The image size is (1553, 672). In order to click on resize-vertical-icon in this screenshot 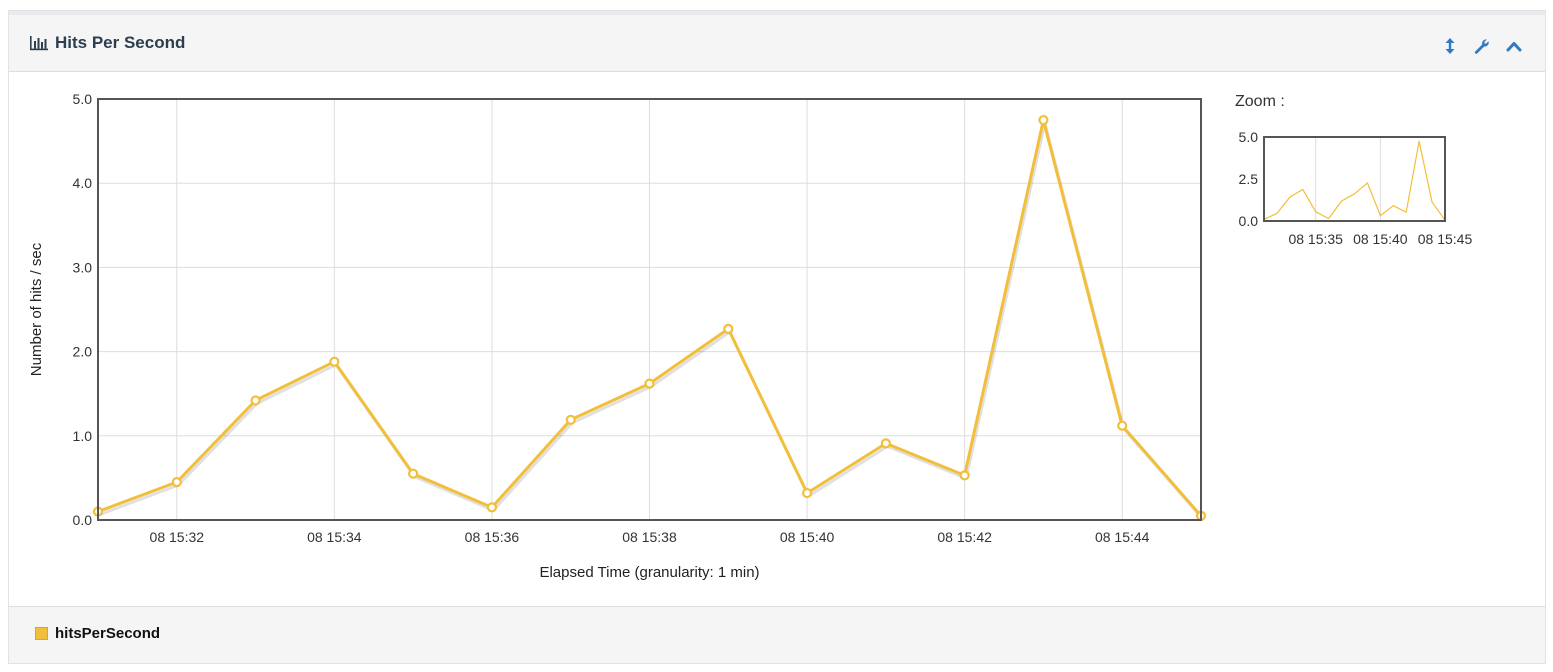, I will do `click(1450, 46)`.